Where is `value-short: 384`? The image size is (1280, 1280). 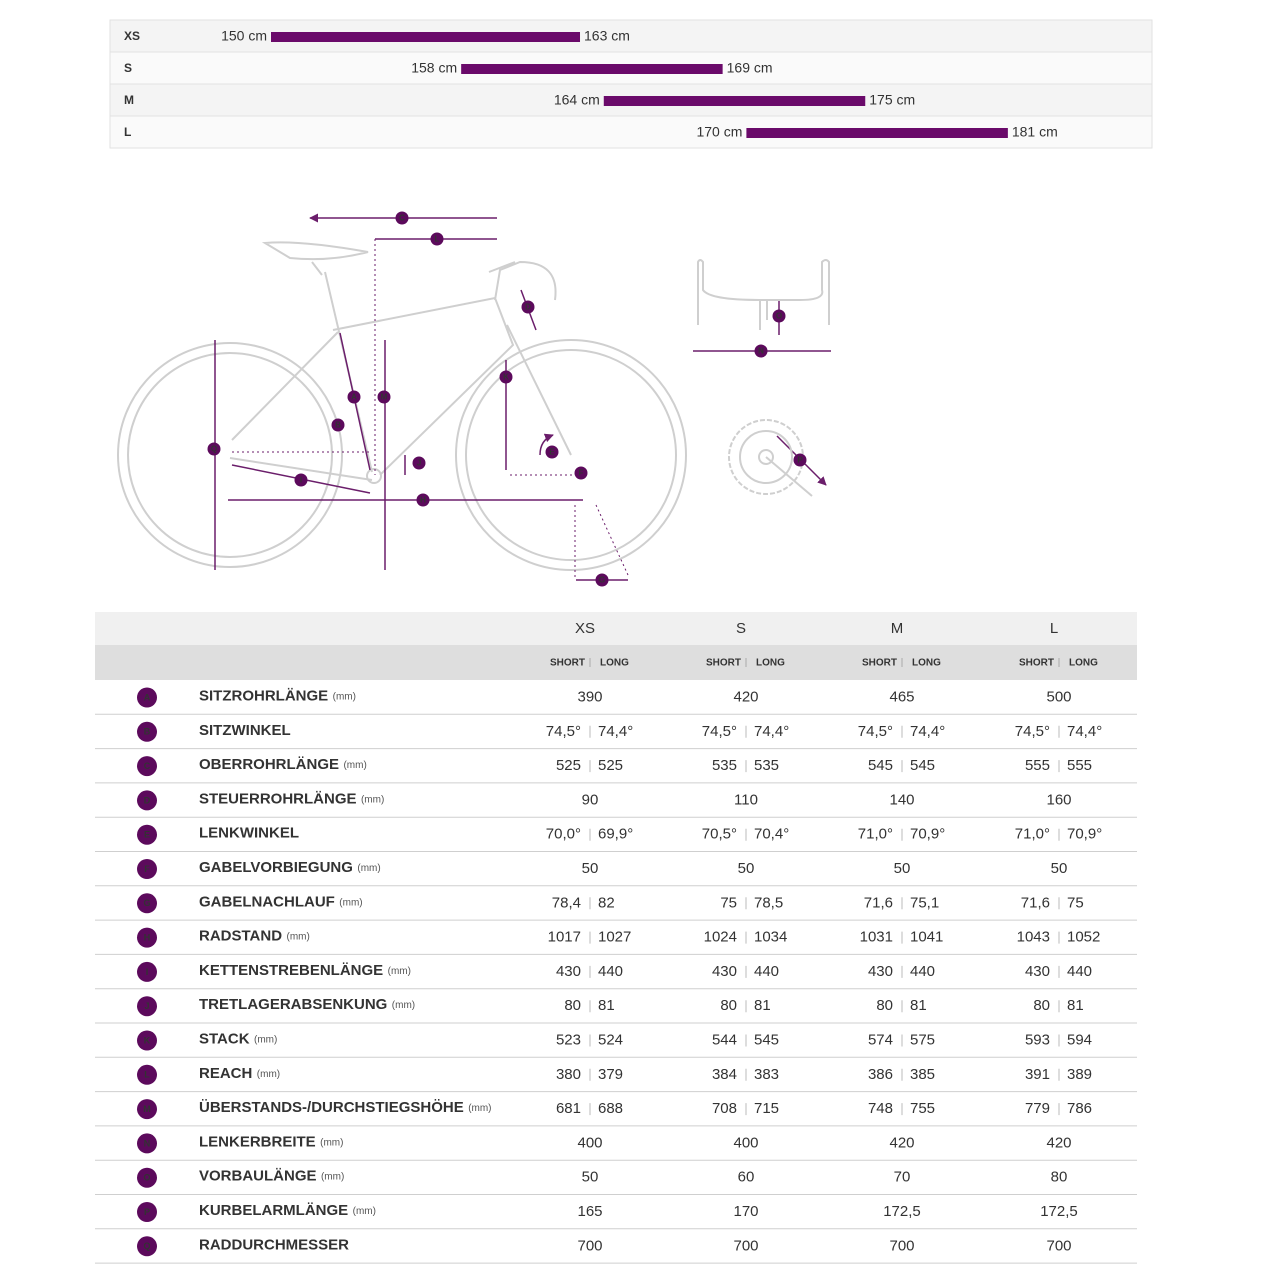
value-short: 384 is located at coordinates (724, 1074).